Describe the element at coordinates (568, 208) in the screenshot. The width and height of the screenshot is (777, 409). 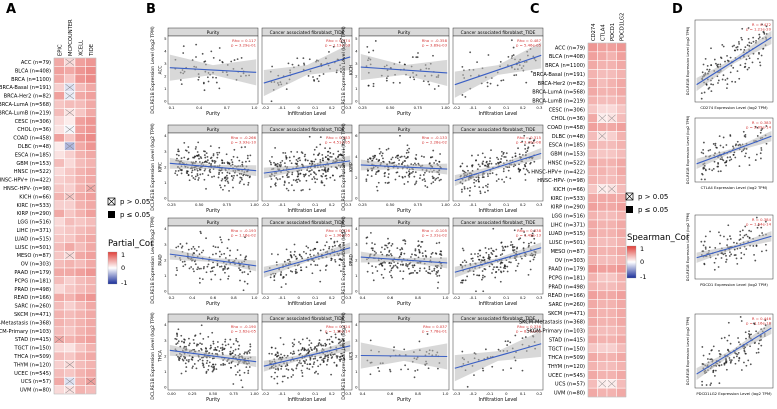
I see `row-label: KIRP (n=290)` at that location.